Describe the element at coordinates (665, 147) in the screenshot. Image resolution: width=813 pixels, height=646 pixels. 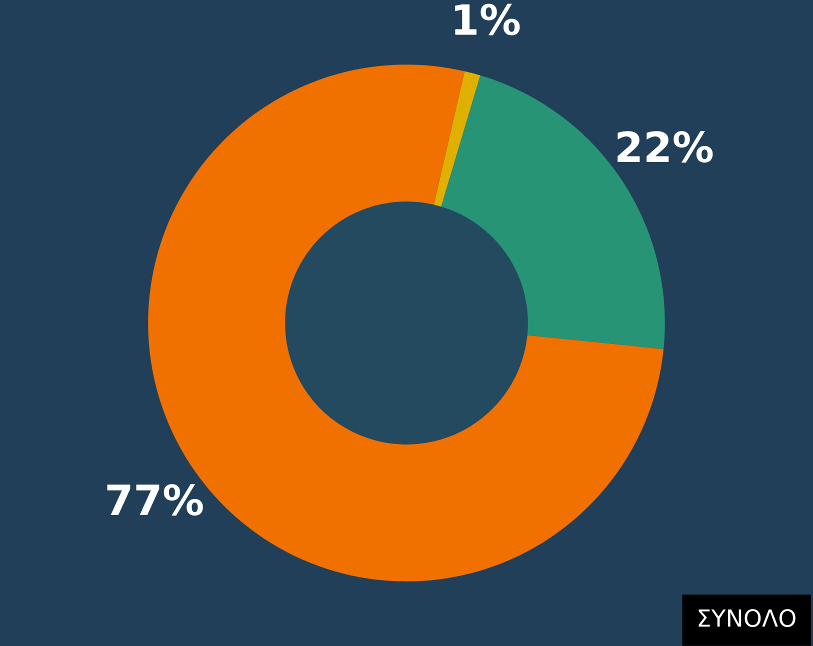
I see `data-label: 22%` at that location.